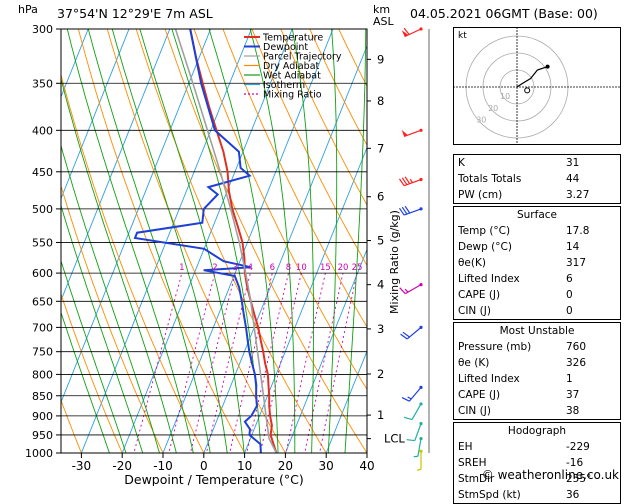 This screenshot has height=504, width=629. What do you see at coordinates (592, 163) in the screenshot?
I see `index-value: 31` at bounding box center [592, 163].